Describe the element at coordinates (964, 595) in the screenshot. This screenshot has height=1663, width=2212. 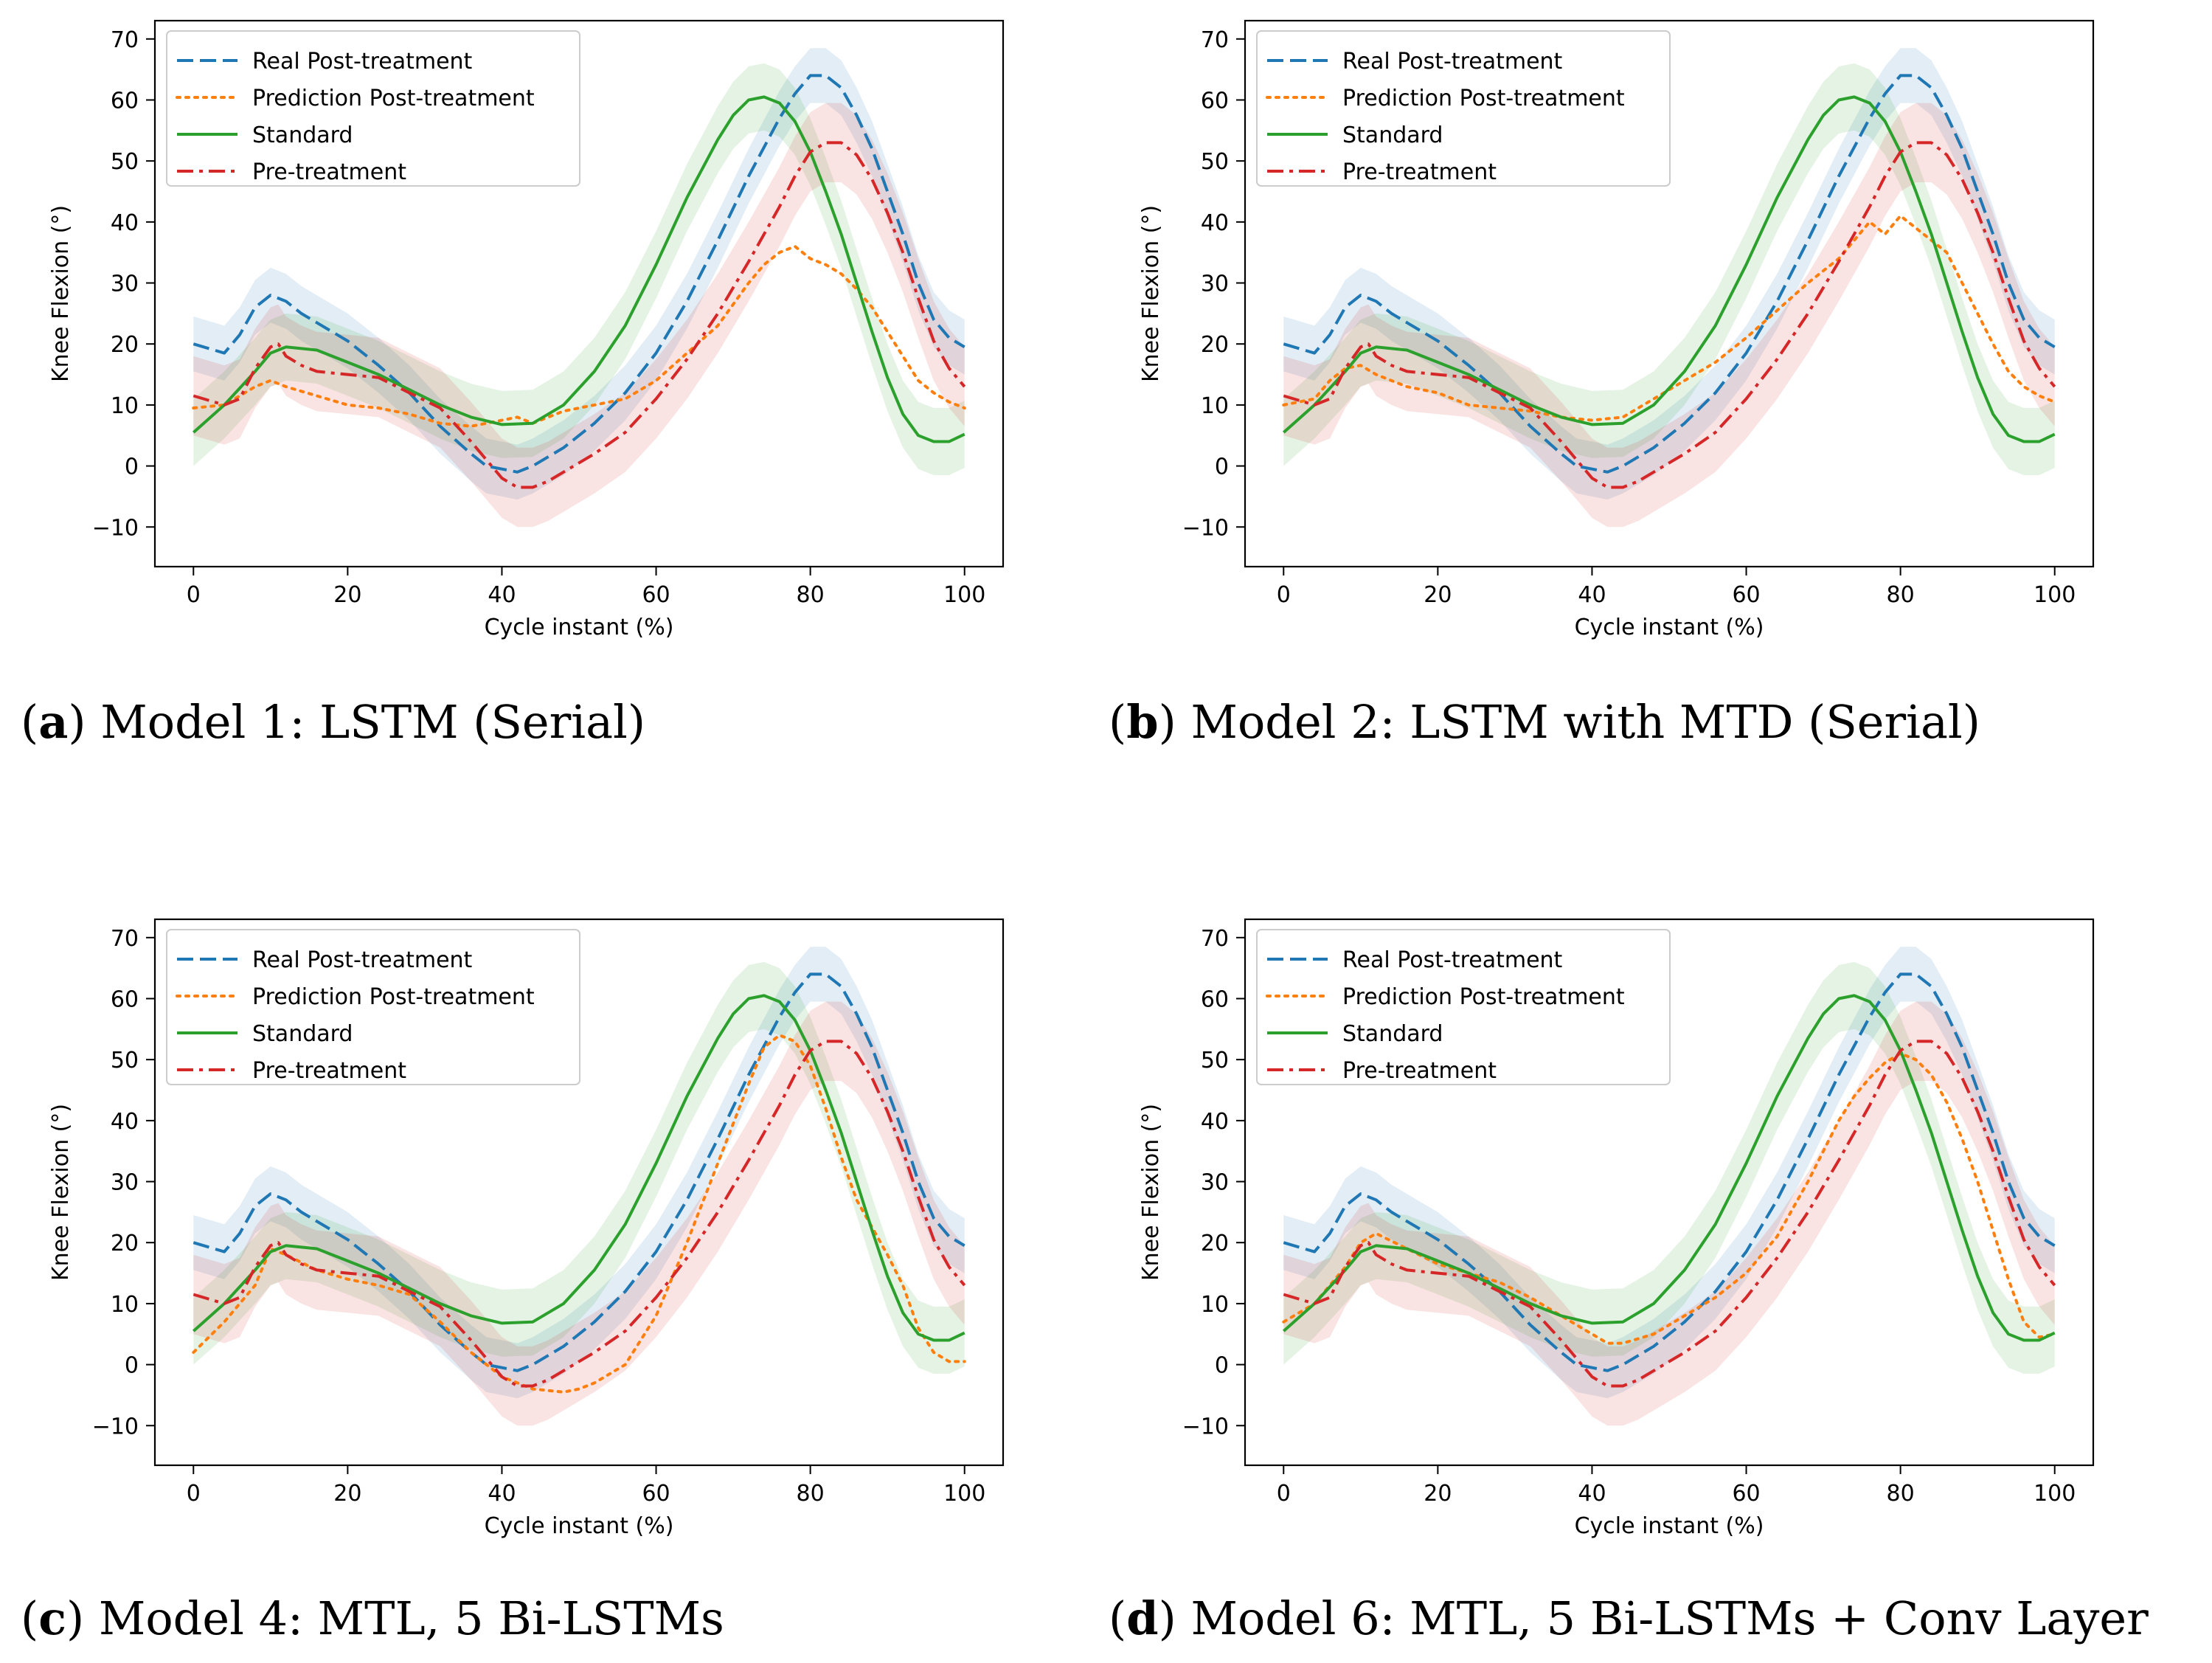
I see `x-tick-label: 100` at that location.